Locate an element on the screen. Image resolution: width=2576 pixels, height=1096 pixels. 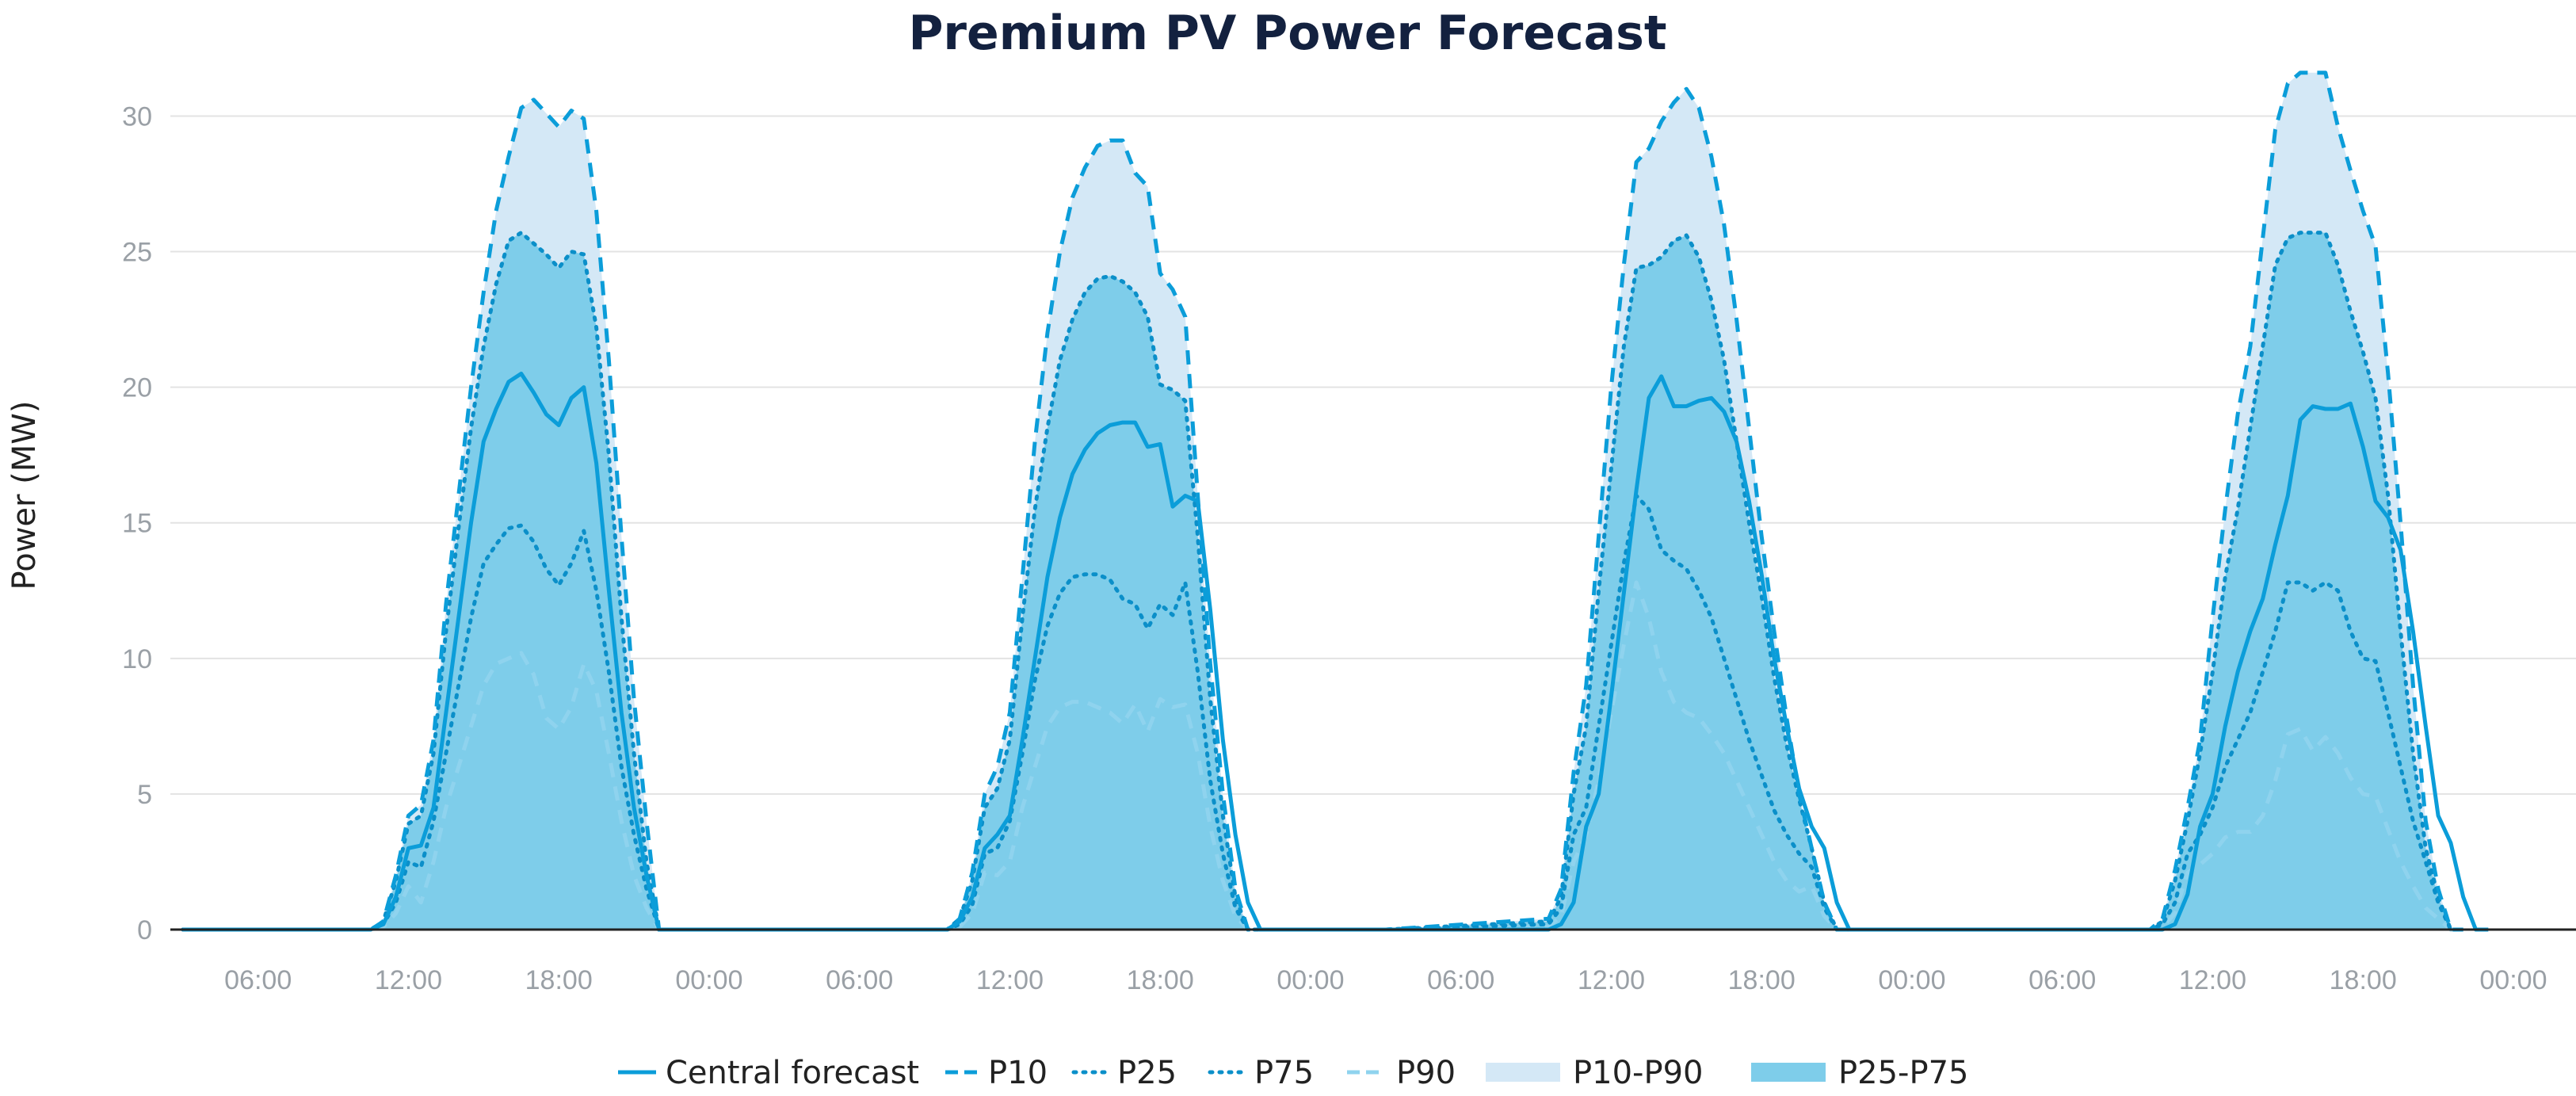
legend-item-p90: P90 is located at coordinates (1401, 1073).